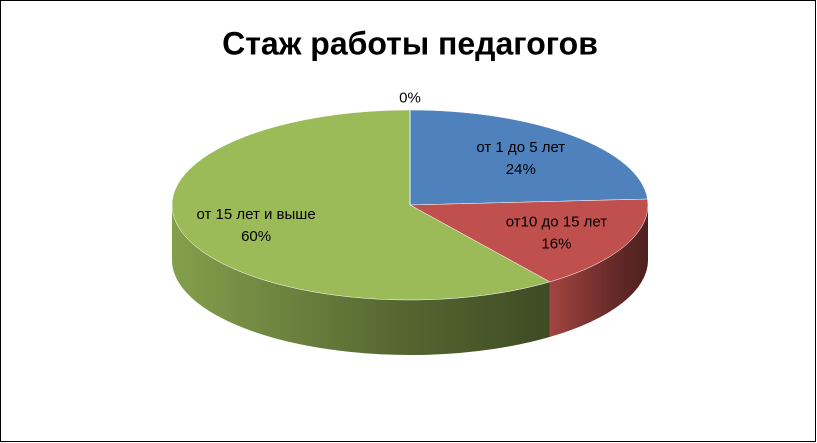 The height and width of the screenshot is (443, 817). Describe the element at coordinates (520, 147) in the screenshot. I see `slice-category-label: от 1 до 5 лет` at that location.